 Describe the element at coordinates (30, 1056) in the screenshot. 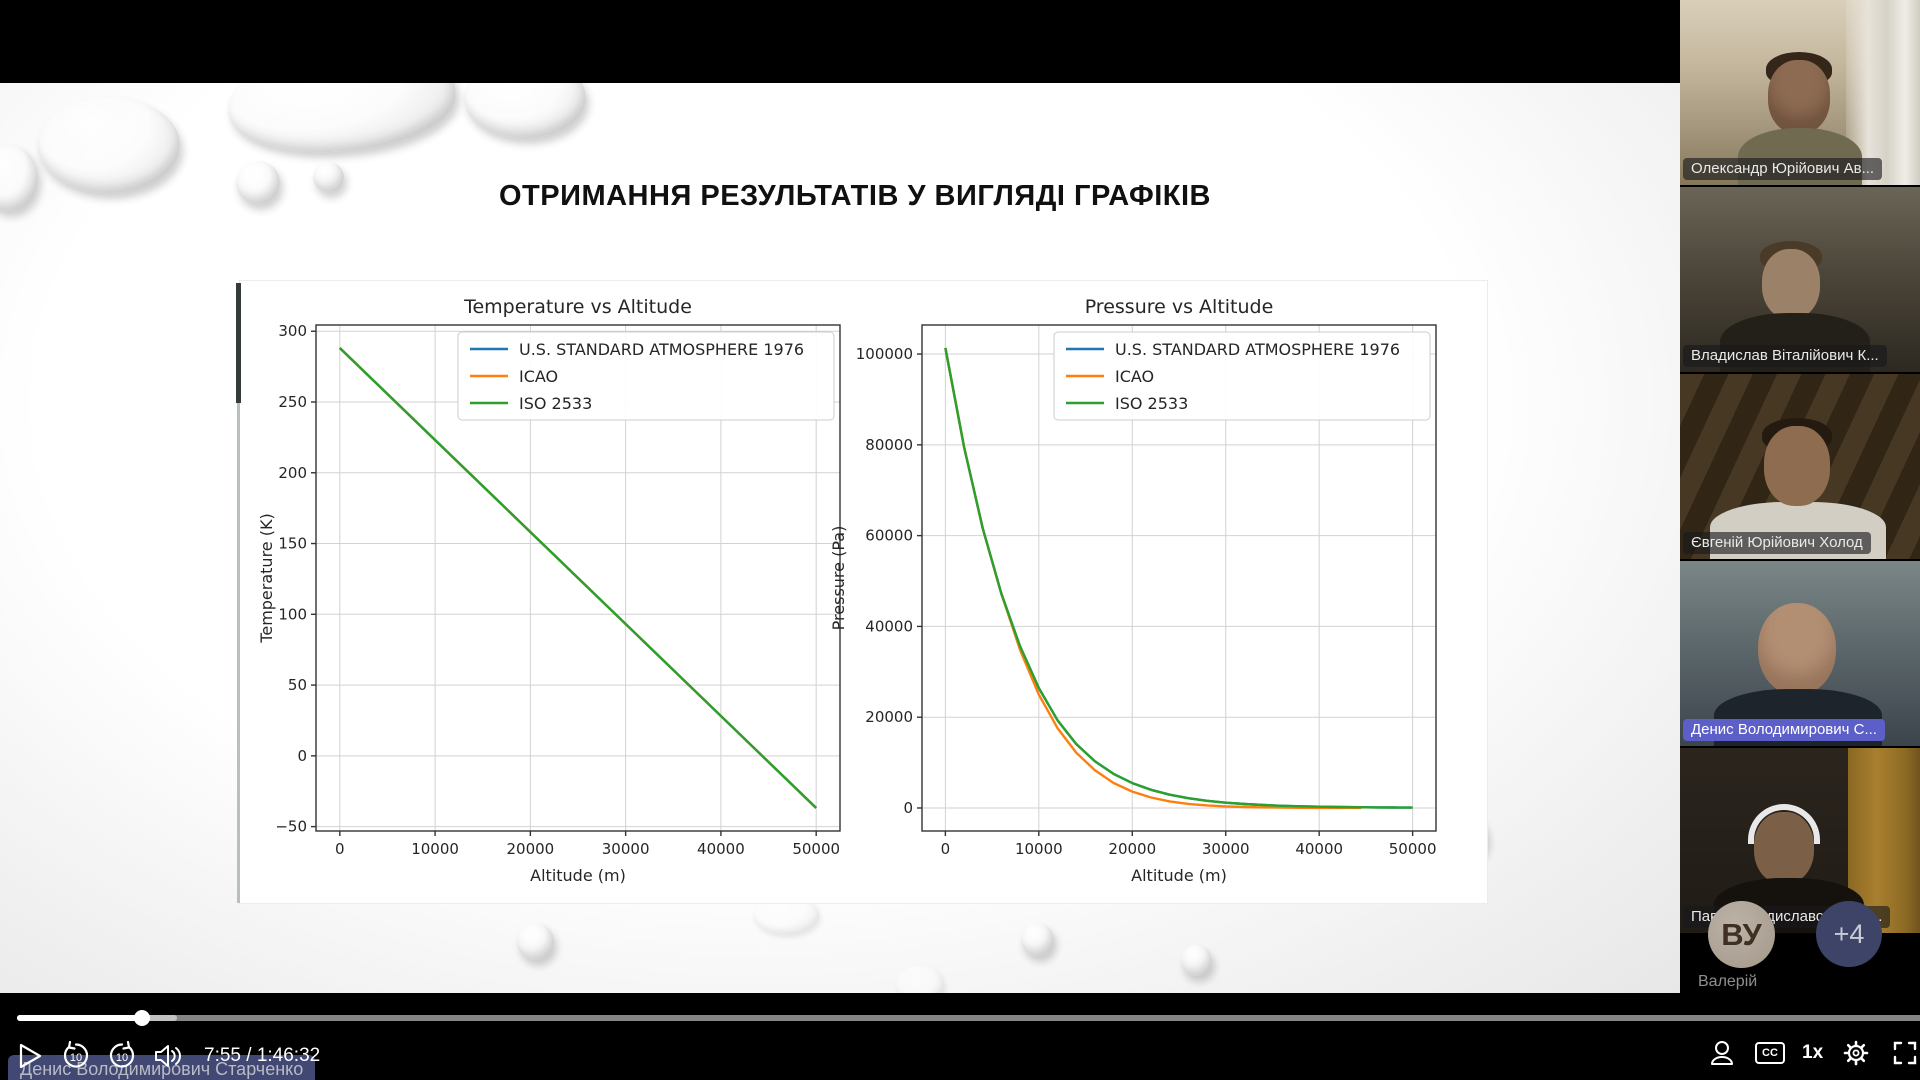

I see `play-button` at that location.